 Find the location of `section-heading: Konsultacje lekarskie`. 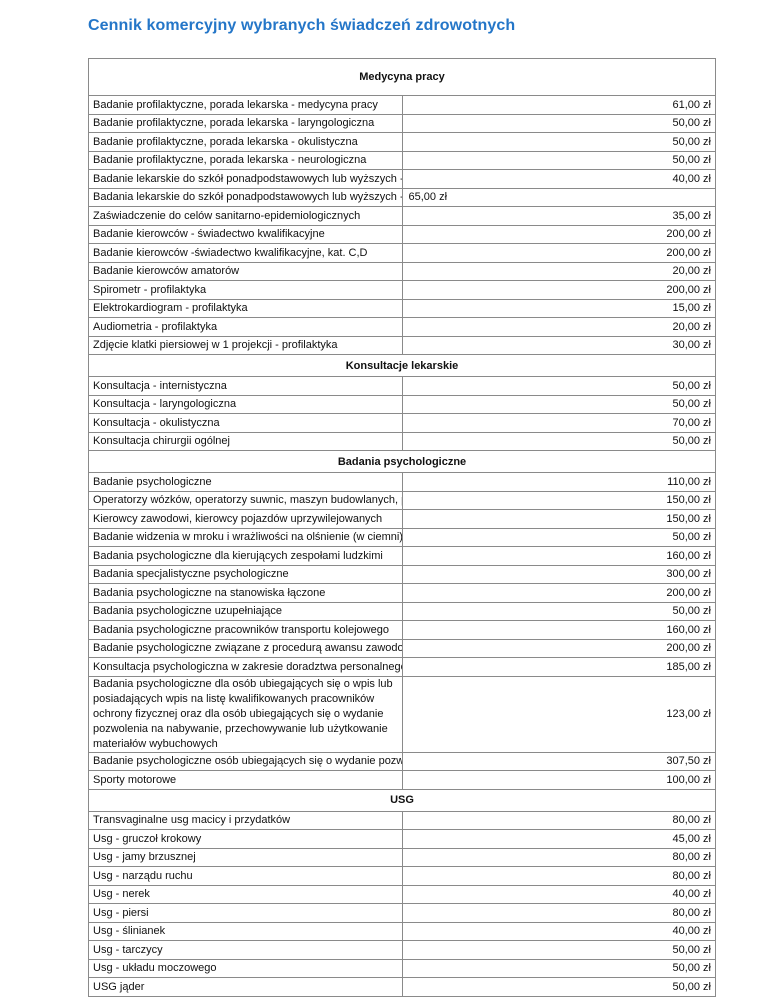

section-heading: Konsultacje lekarskie is located at coordinates (402, 365).